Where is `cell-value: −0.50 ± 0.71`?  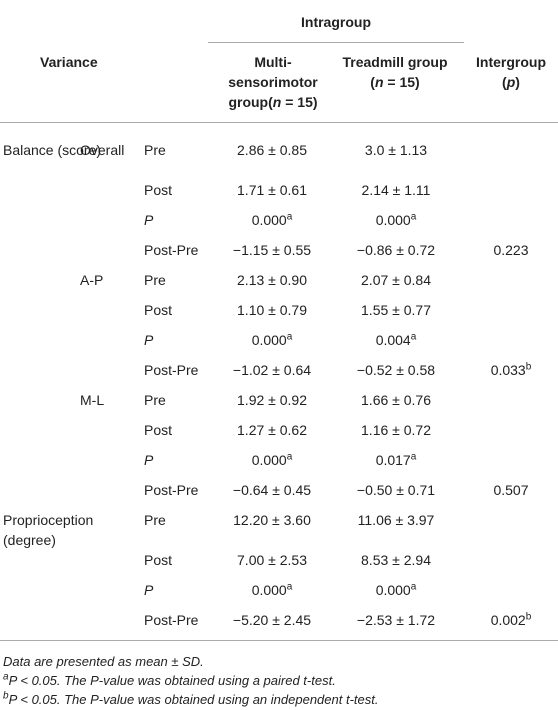 cell-value: −0.50 ± 0.71 is located at coordinates (396, 490).